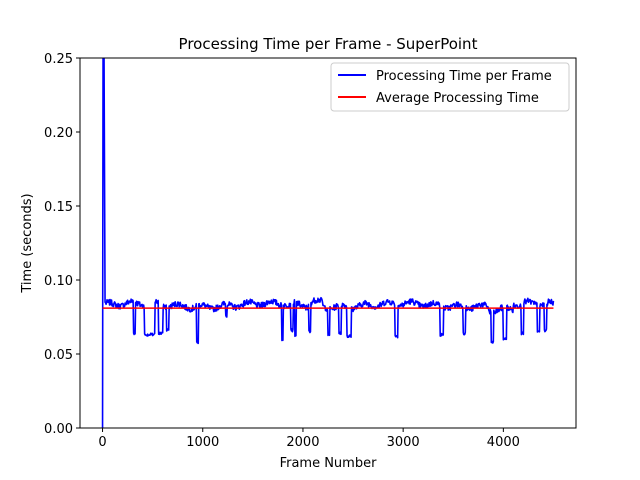  Describe the element at coordinates (102, 442) in the screenshot. I see `x-tick-label: 0` at that location.